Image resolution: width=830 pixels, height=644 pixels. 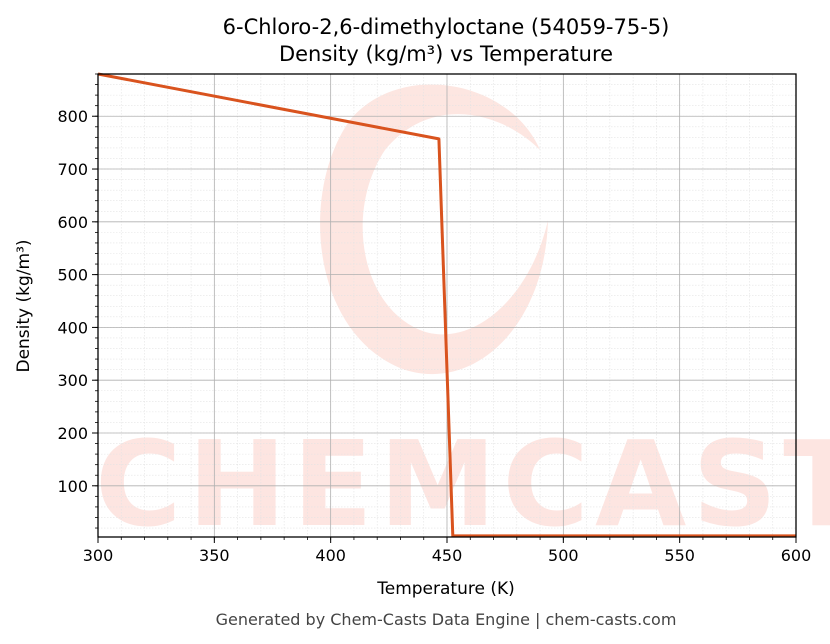 What do you see at coordinates (24, 305) in the screenshot?
I see `y-axis-label: Density (kg/m³)` at bounding box center [24, 305].